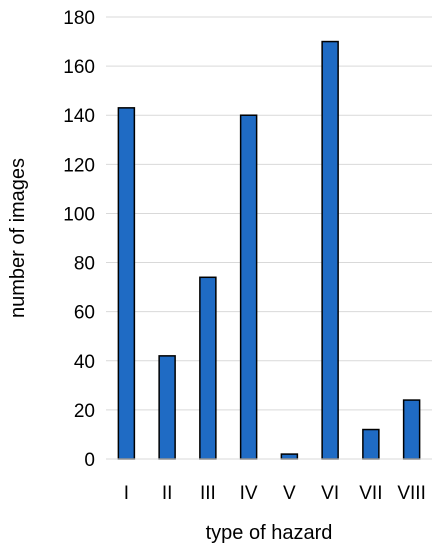 The height and width of the screenshot is (550, 440). Describe the element at coordinates (167, 493) in the screenshot. I see `x-tick-label: II` at that location.